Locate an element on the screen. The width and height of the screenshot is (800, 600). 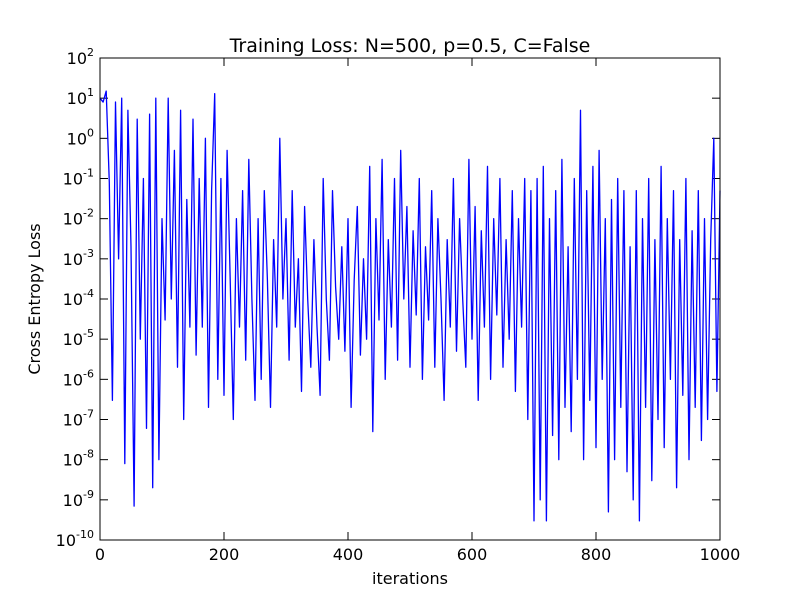
y-tick-label: 10⁻⁵ is located at coordinates (78, 338).